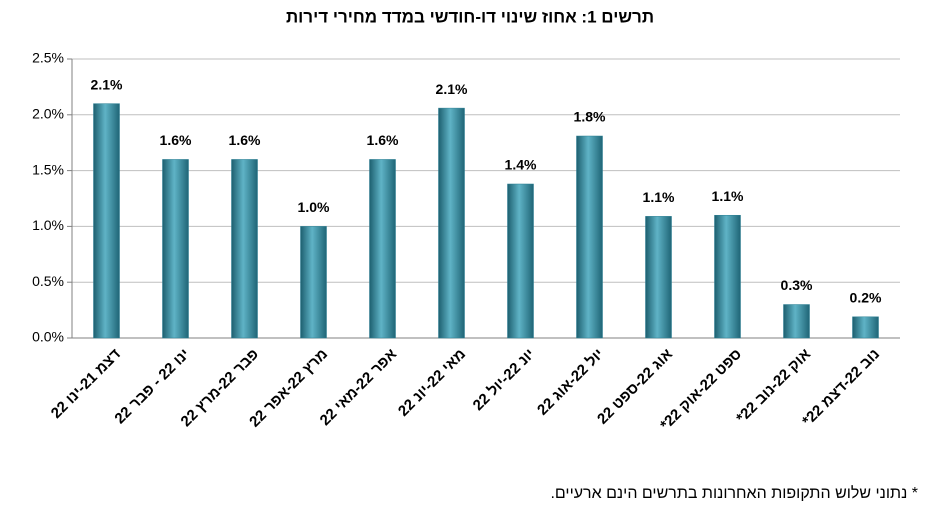 The image size is (934, 512). I want to click on y-tick-label: 0.0%, so click(48, 337).